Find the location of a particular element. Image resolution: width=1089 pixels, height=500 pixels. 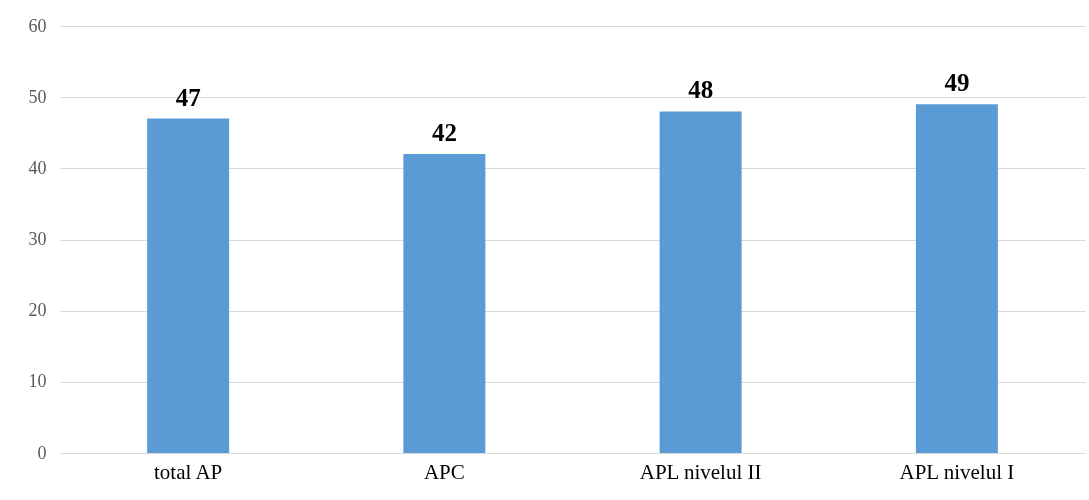

y-tick-label: 10 is located at coordinates (37, 381).